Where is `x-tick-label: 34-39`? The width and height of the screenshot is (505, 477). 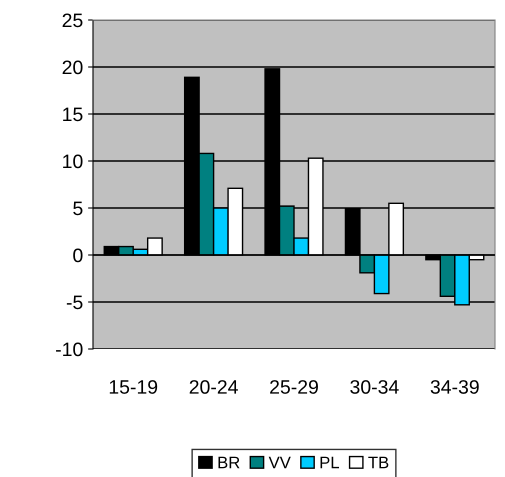 x-tick-label: 34-39 is located at coordinates (454, 387).